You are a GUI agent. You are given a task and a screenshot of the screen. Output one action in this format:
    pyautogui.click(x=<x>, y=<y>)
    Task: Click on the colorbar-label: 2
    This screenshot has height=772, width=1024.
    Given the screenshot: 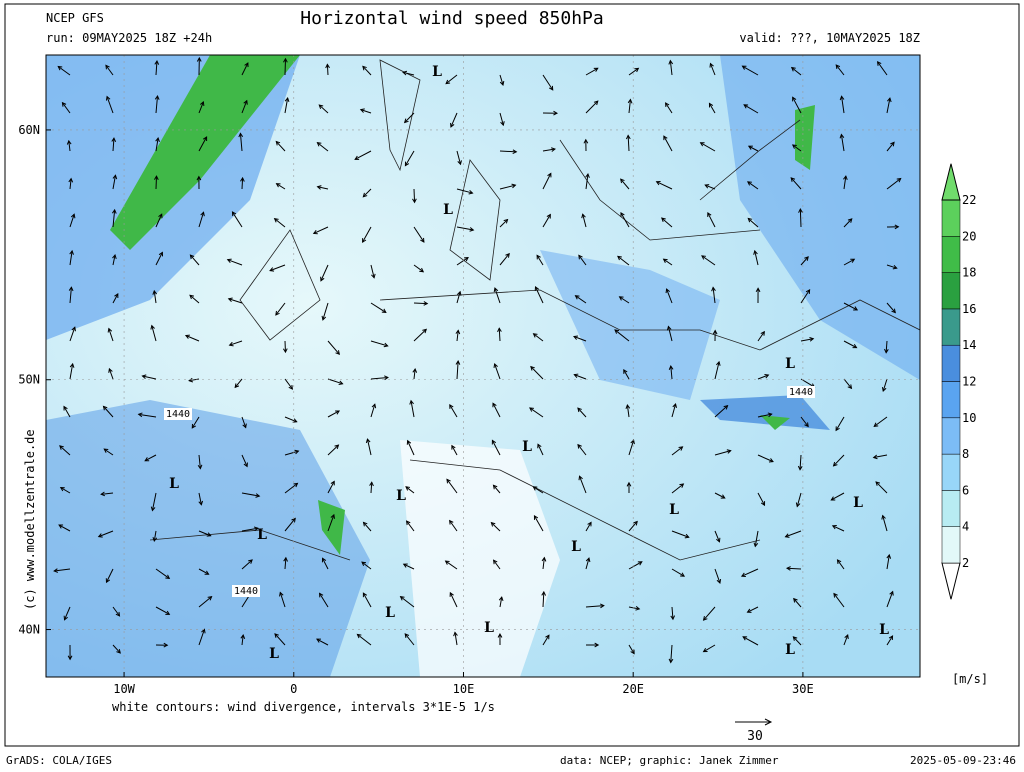 What is the action you would take?
    pyautogui.click(x=965, y=563)
    